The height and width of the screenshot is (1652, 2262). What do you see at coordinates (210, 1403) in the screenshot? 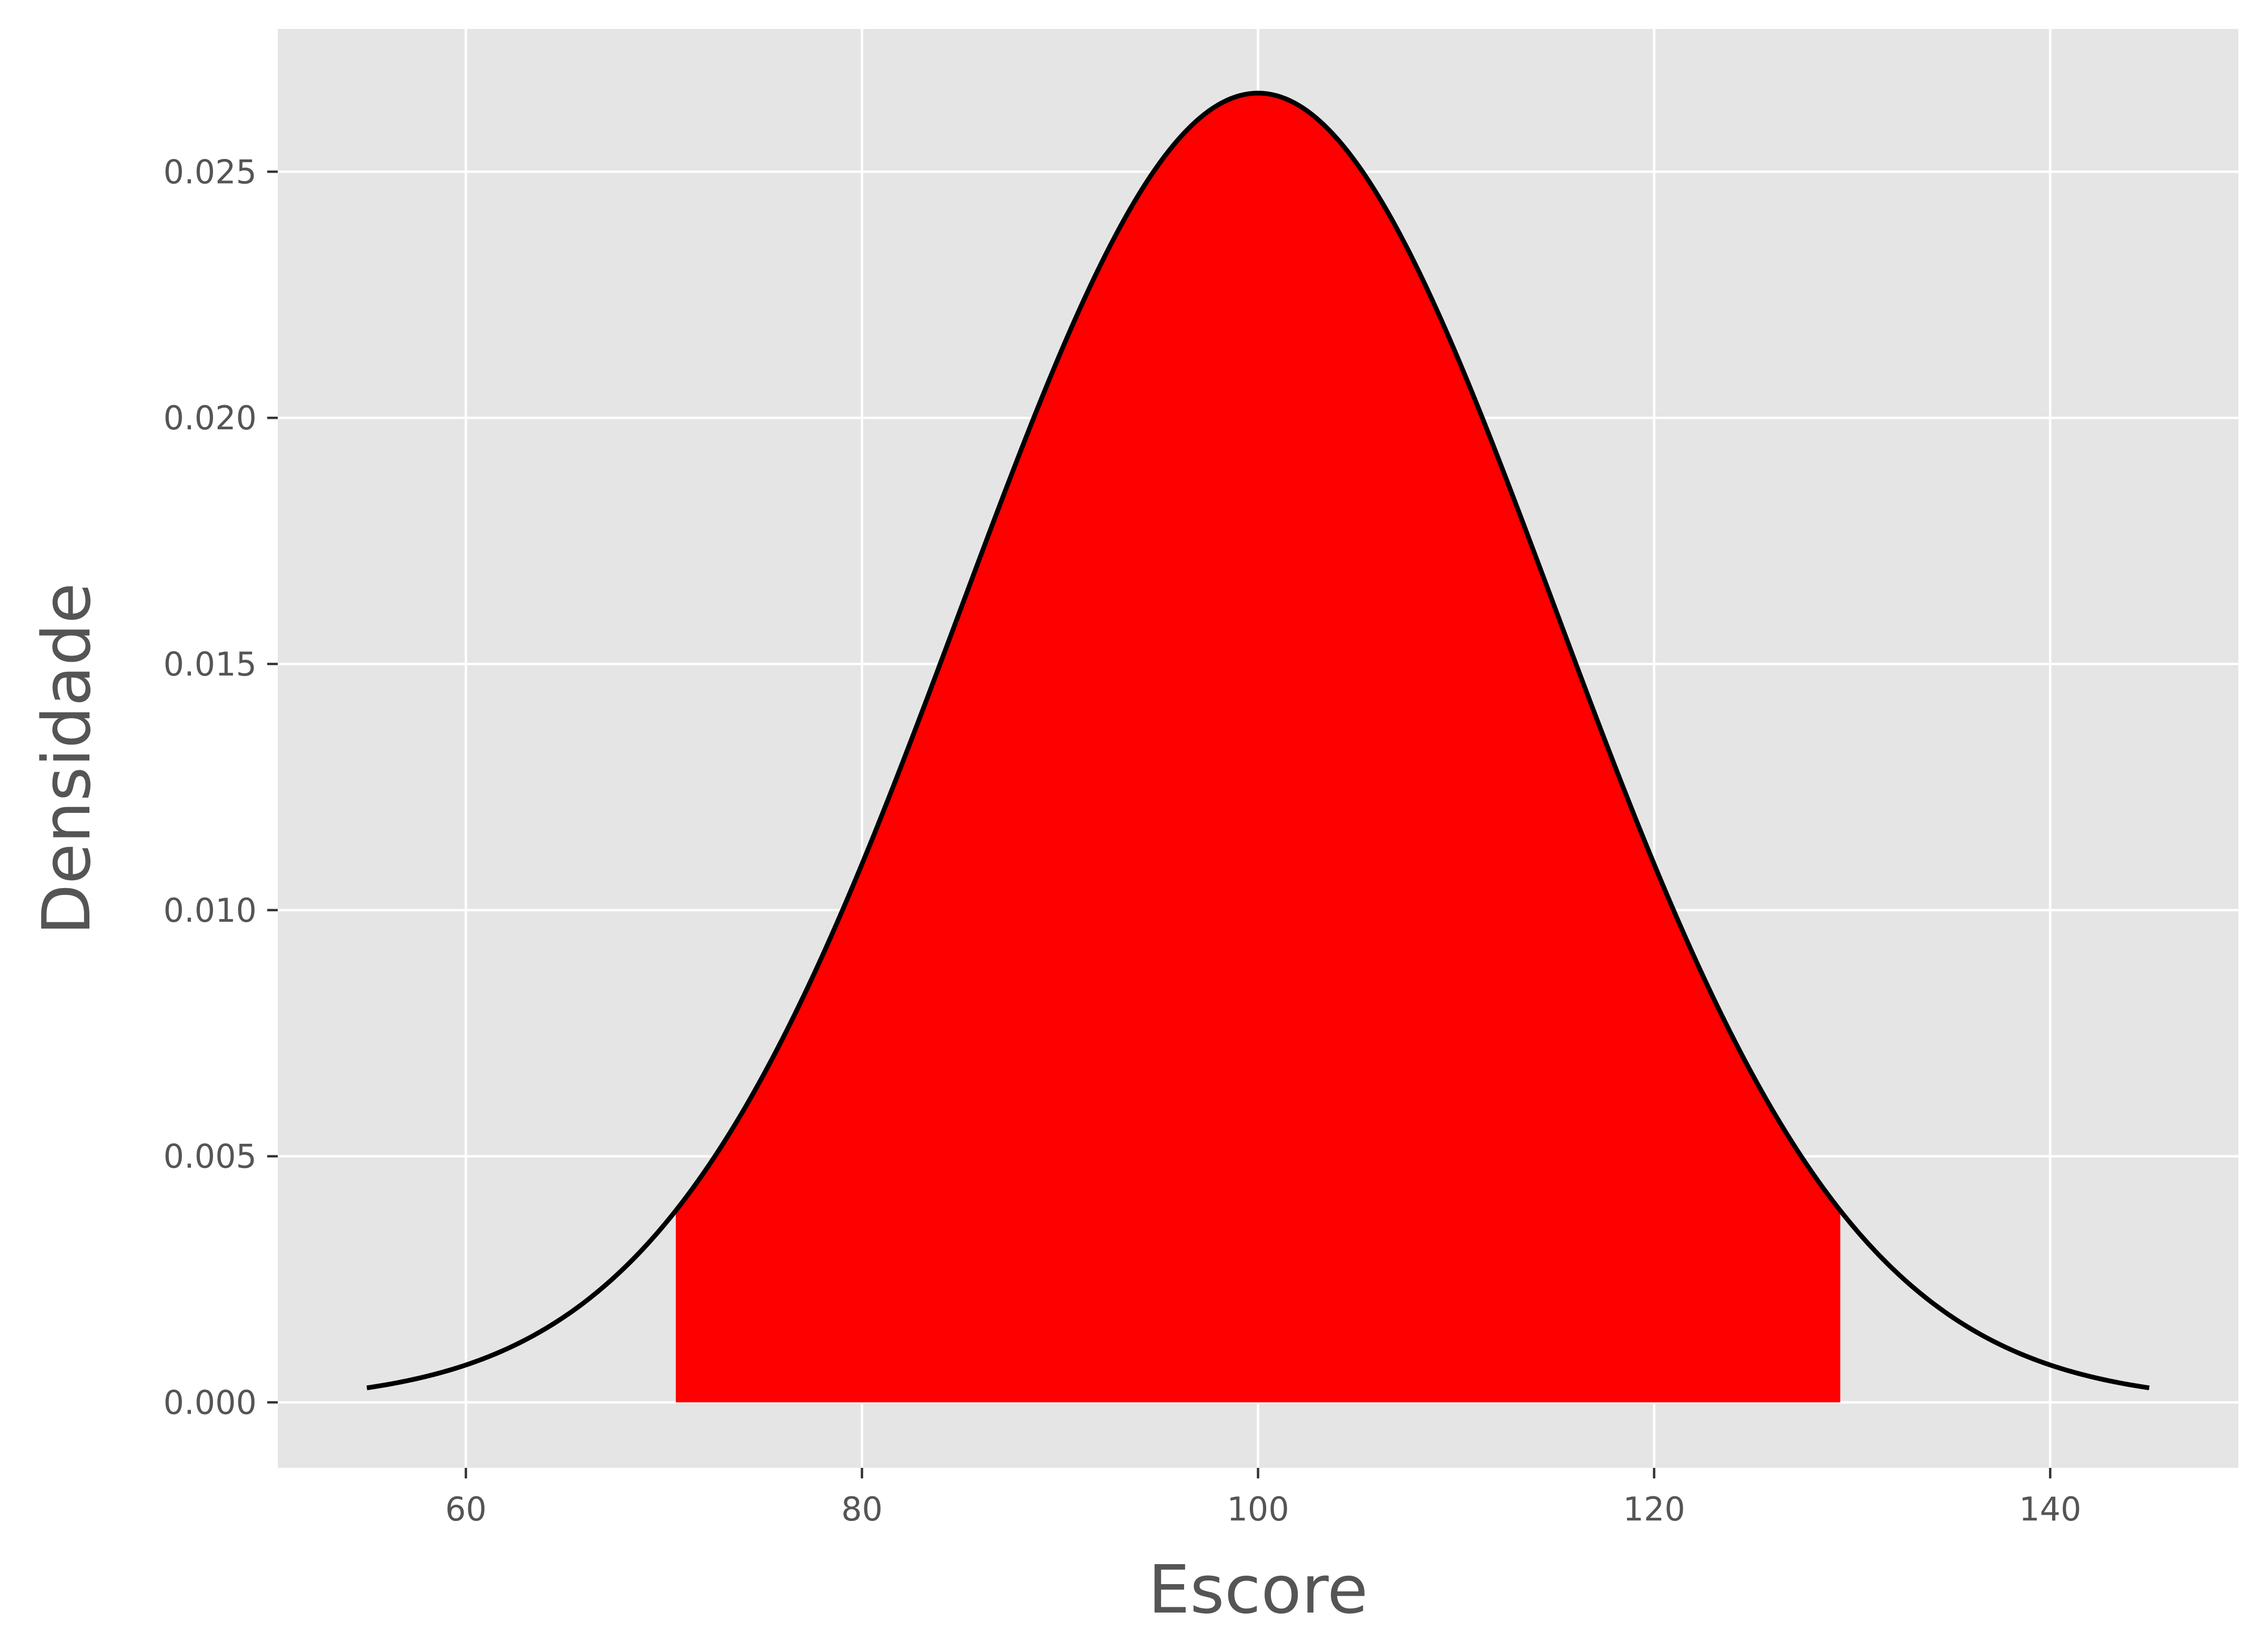
I see `y-tick-label-0.000: 0.000` at bounding box center [210, 1403].